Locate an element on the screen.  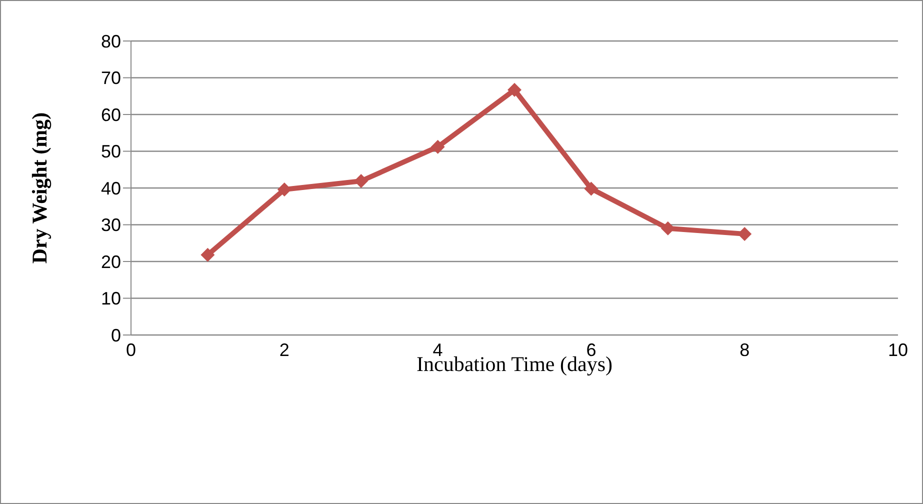
x-tick-label: 0 is located at coordinates (131, 350).